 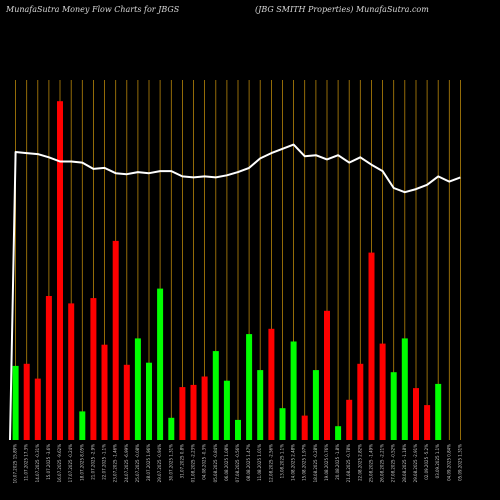 I want to click on chart-title: MunafaSutra Money Flow Charts for JBGS, so click(x=93, y=9).